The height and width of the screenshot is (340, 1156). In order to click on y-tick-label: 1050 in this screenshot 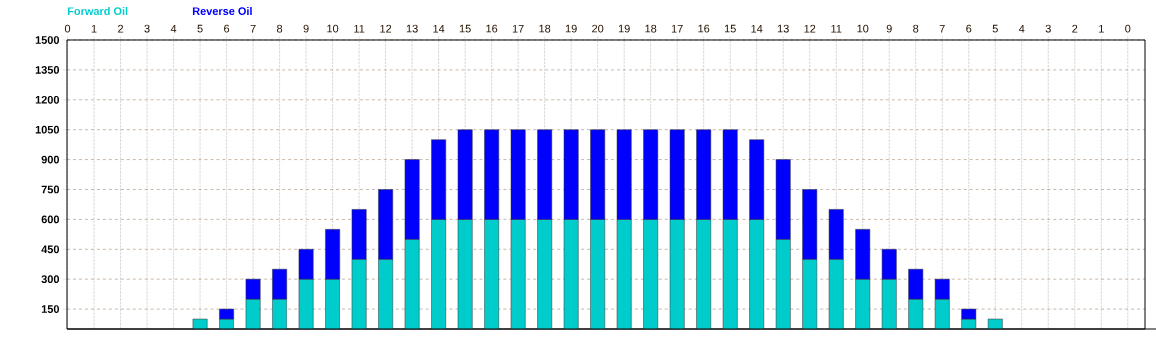, I will do `click(47, 129)`.